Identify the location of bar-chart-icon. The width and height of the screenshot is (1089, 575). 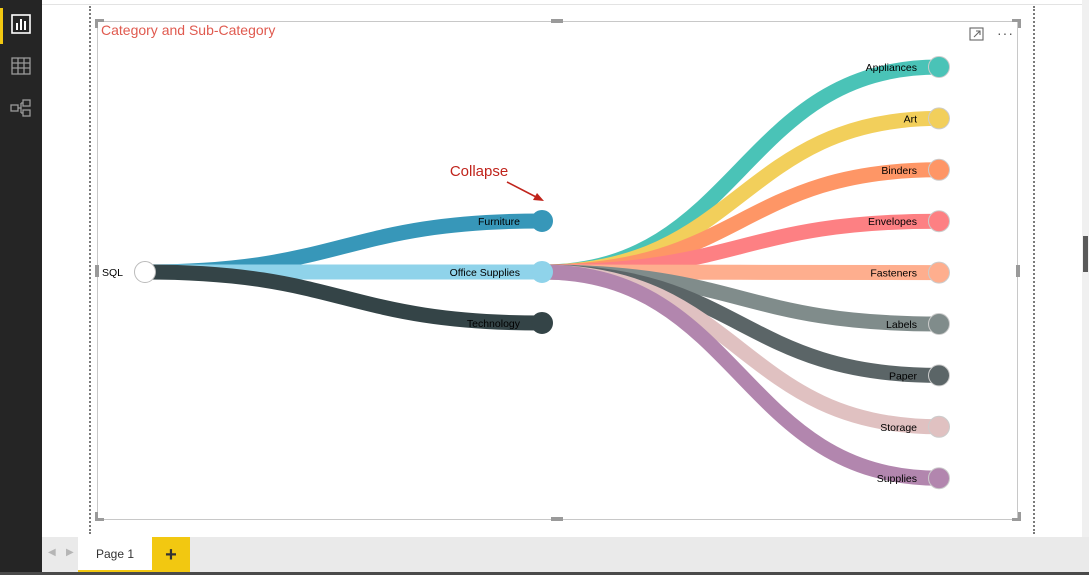
(21, 26).